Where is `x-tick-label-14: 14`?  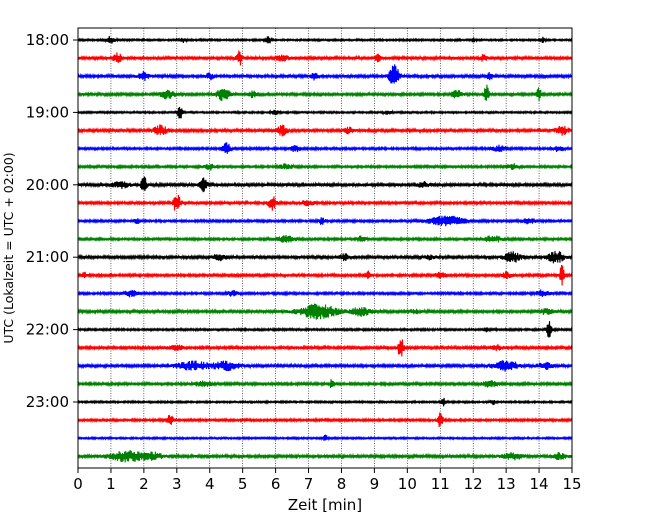 x-tick-label-14: 14 is located at coordinates (539, 484).